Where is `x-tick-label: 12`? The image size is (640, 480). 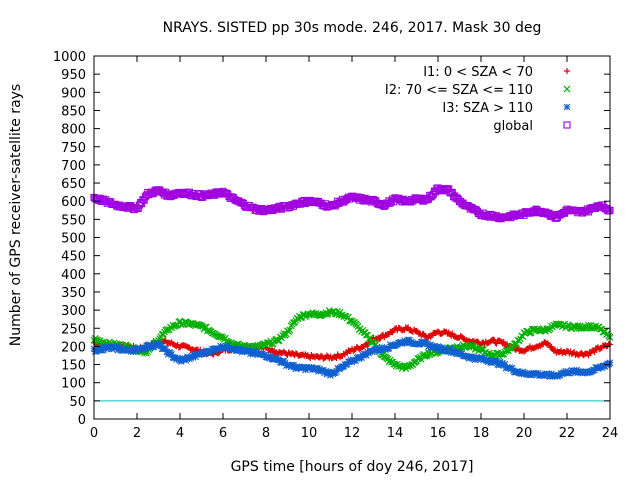 x-tick-label: 12 is located at coordinates (352, 433).